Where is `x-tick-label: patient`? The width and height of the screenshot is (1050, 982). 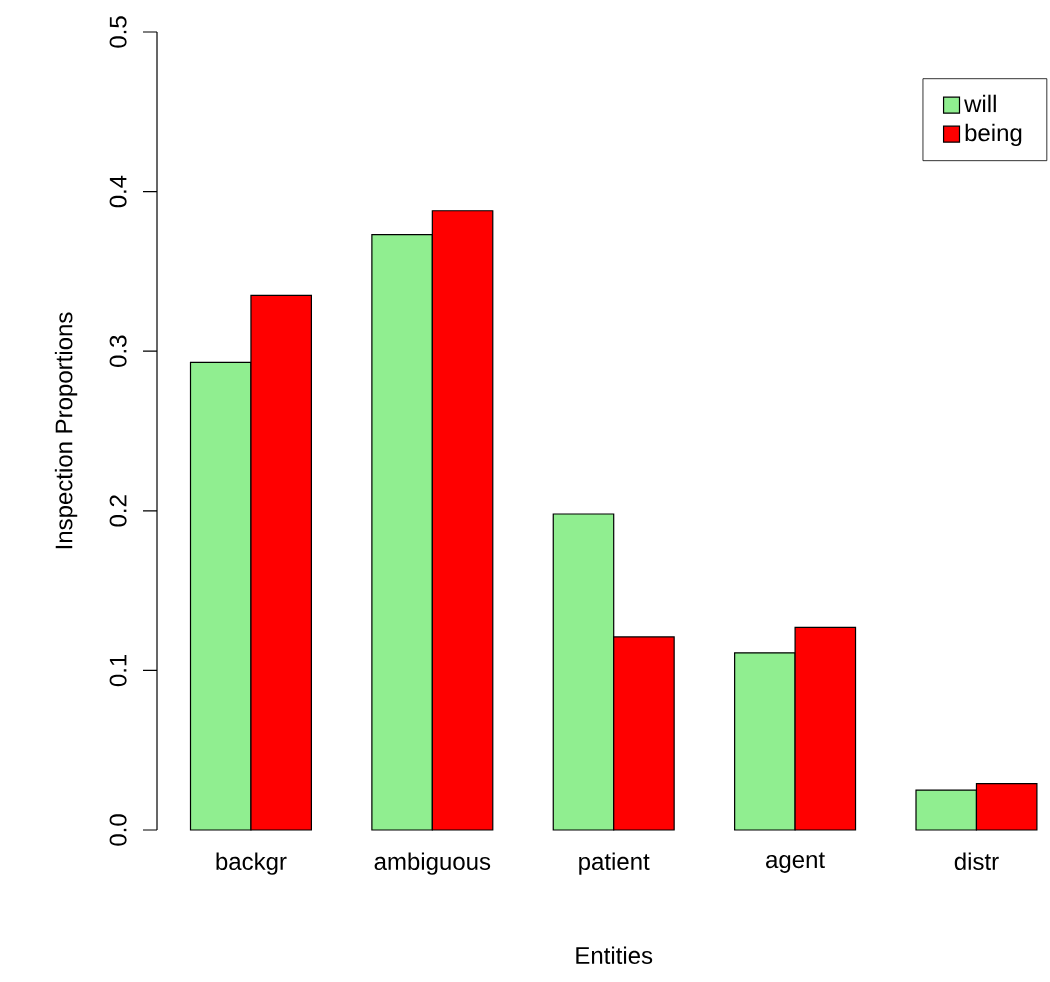 x-tick-label: patient is located at coordinates (614, 863).